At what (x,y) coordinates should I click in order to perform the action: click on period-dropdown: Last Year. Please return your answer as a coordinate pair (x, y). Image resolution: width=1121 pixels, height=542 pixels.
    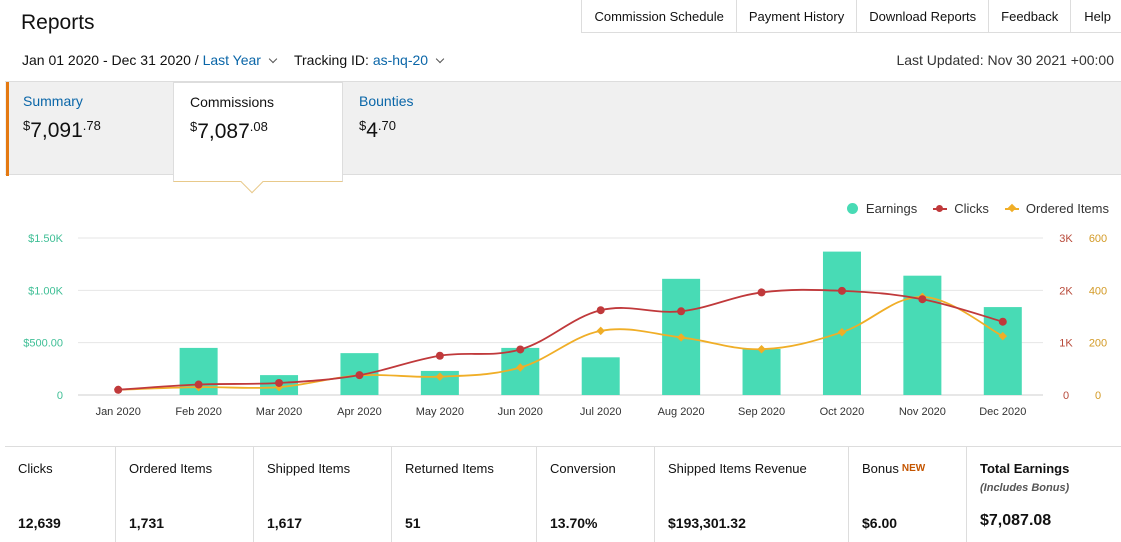
    Looking at the image, I should click on (231, 60).